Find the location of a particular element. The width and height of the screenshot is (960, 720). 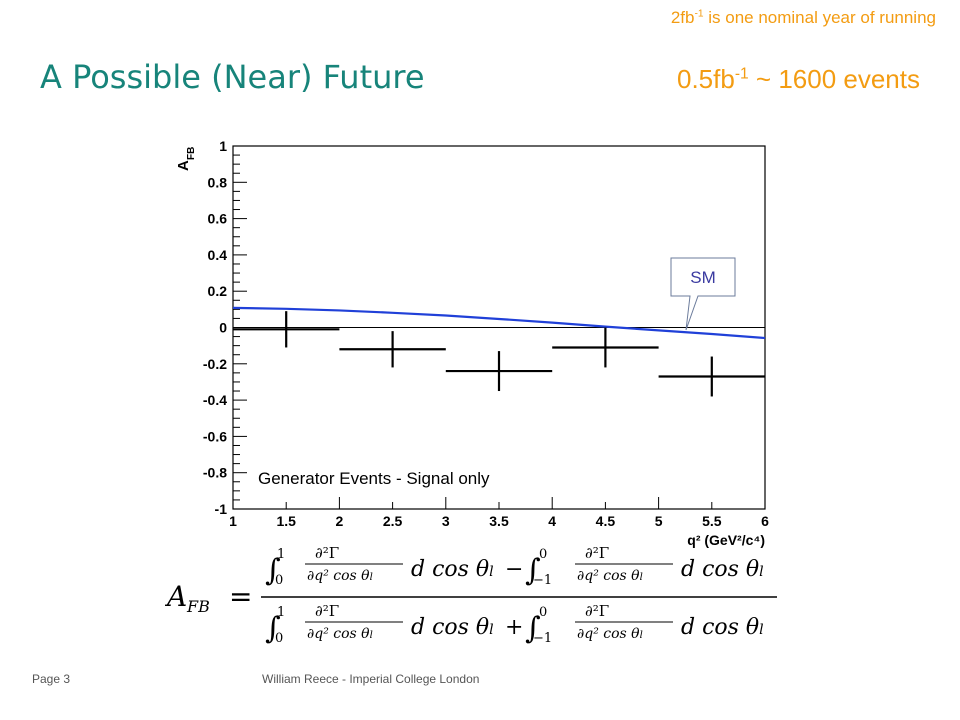

y-tick-label: -0.2 is located at coordinates (215, 364).